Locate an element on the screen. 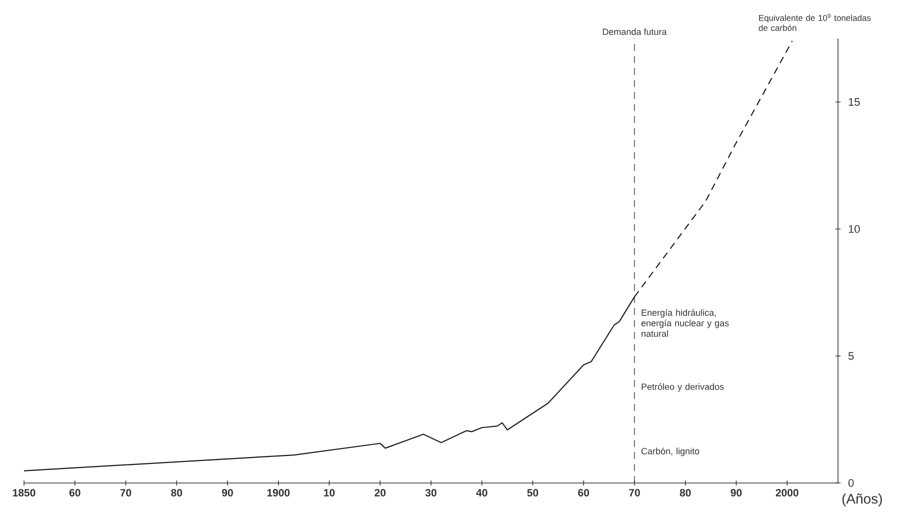 This screenshot has width=922, height=514. x-tick-label: 1900 is located at coordinates (278, 492).